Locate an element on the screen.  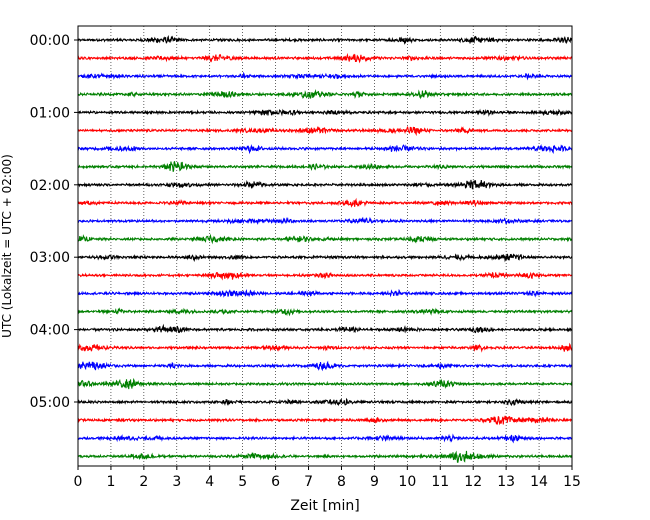
y-tick-label-02:00: 02:00 is located at coordinates (50, 186).